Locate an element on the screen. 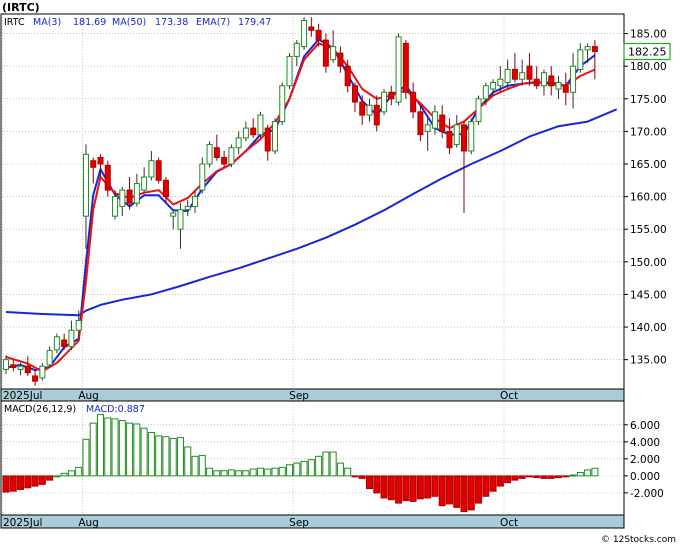 This screenshot has width=680, height=550. macd-x-axis-labels: 2025Jul Aug Sep Oct is located at coordinates (260, 523).